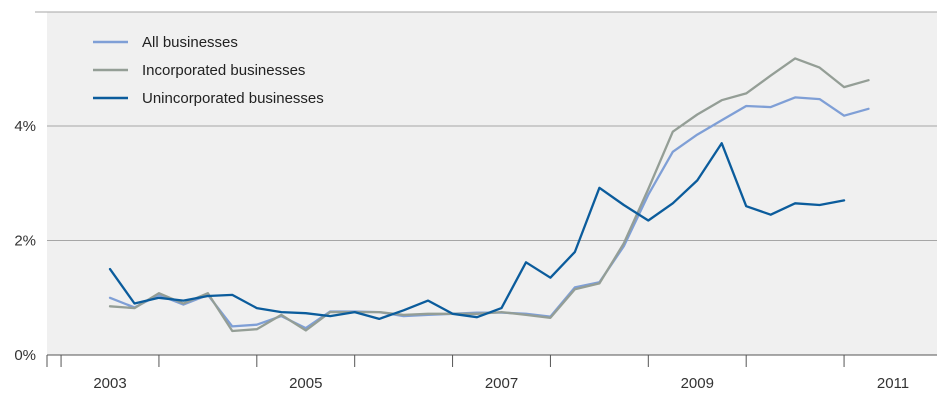 The height and width of the screenshot is (396, 937). Describe the element at coordinates (305, 383) in the screenshot. I see `x-tick-label: 2005` at that location.